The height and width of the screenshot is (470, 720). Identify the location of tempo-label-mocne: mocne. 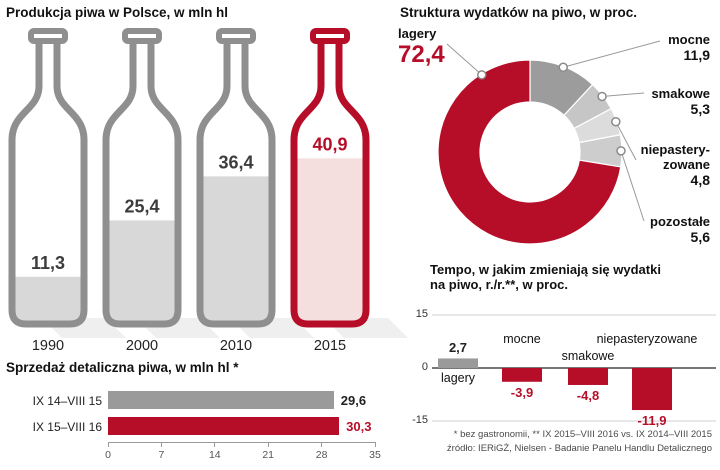
(522, 339).